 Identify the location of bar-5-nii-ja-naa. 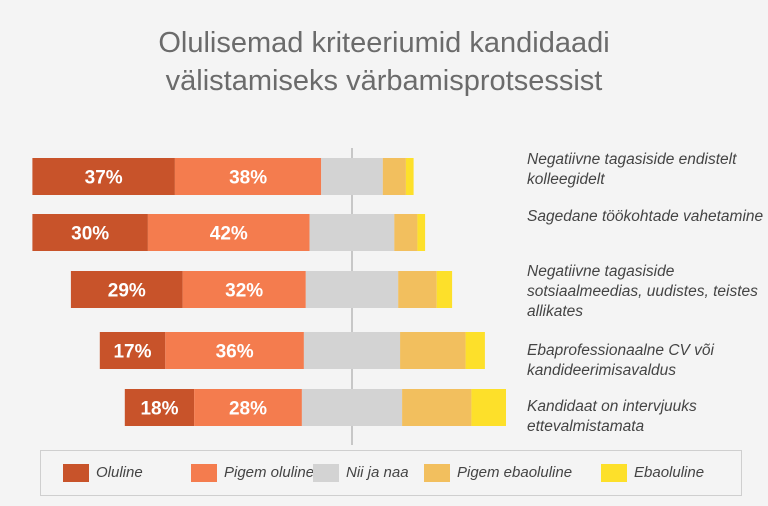
(351, 407).